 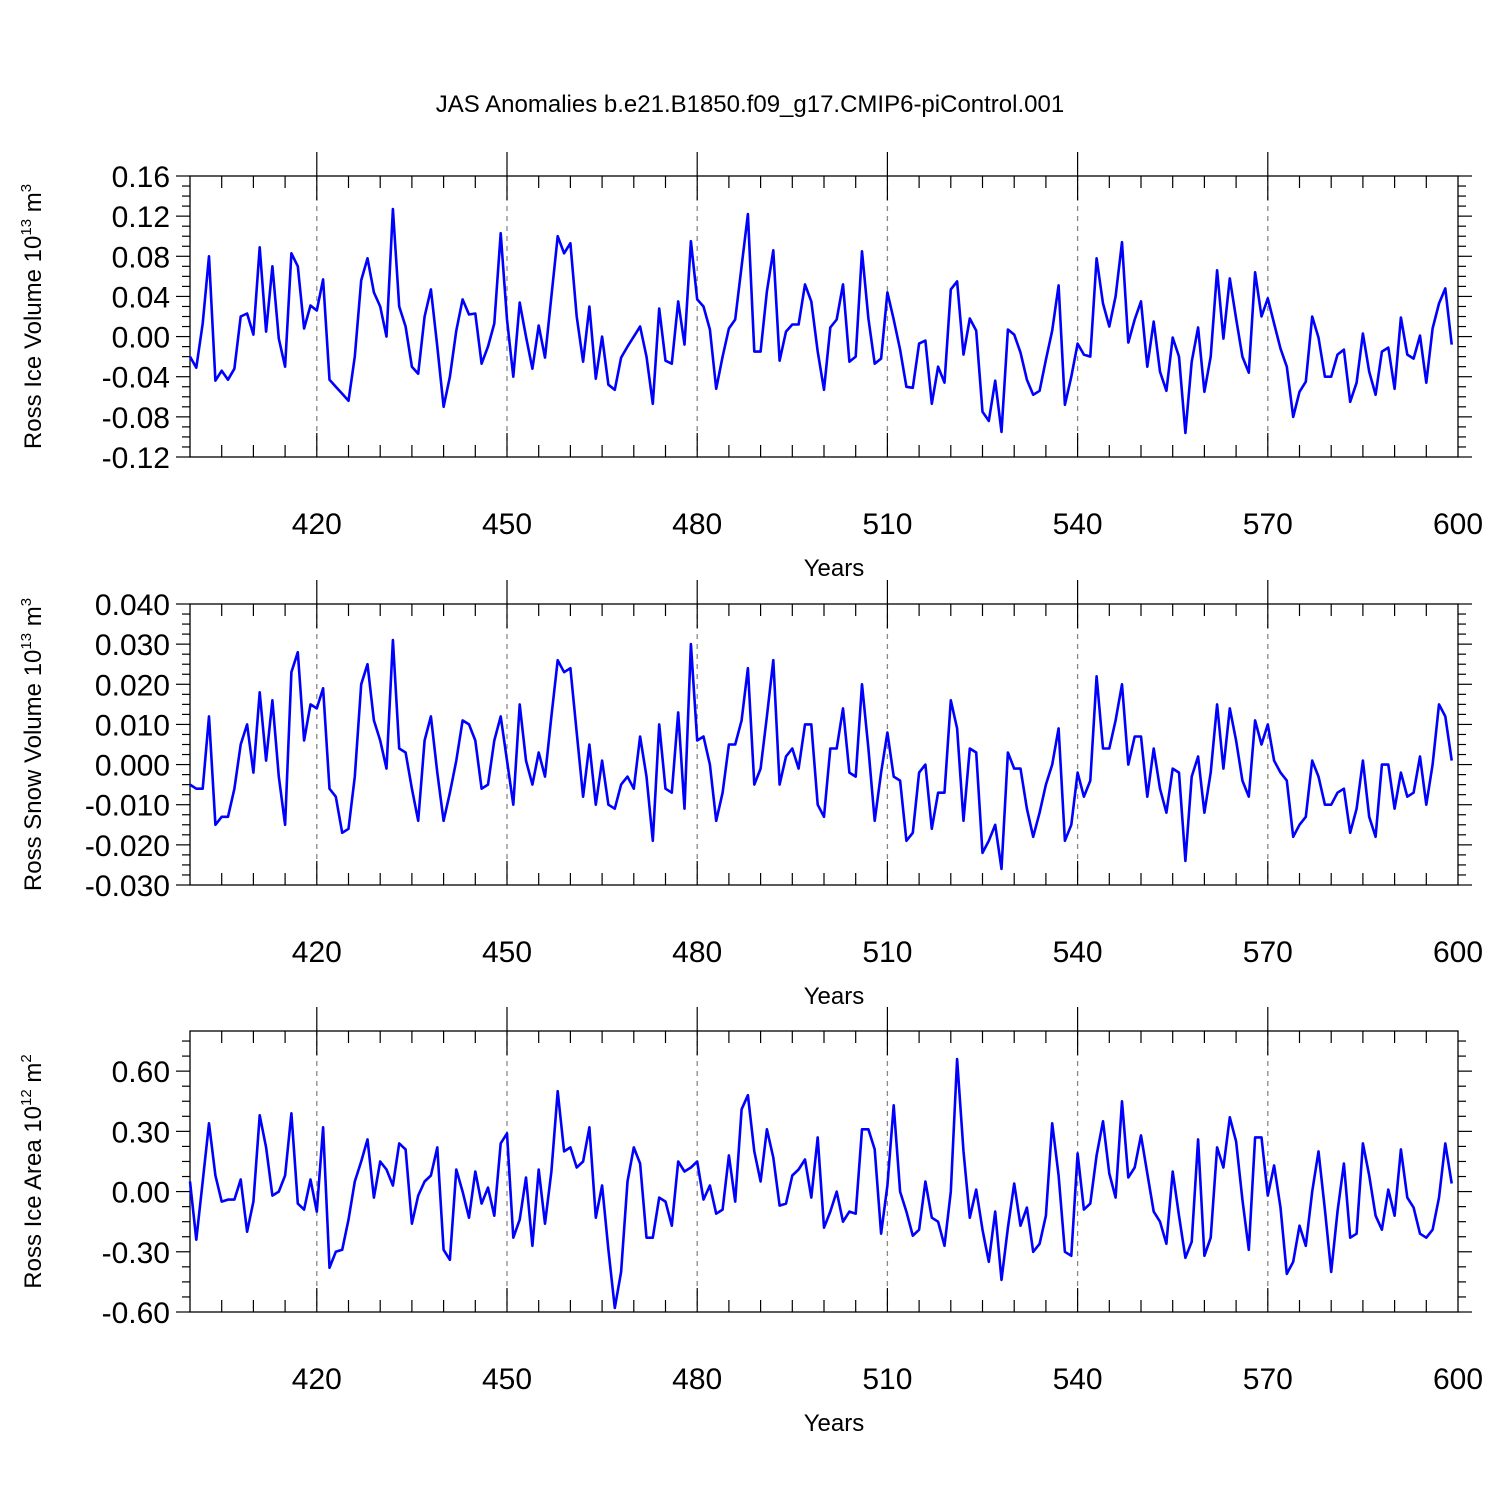 I want to click on y-axis-label: Ross Ice Area 1012 m2, so click(x=32, y=1171).